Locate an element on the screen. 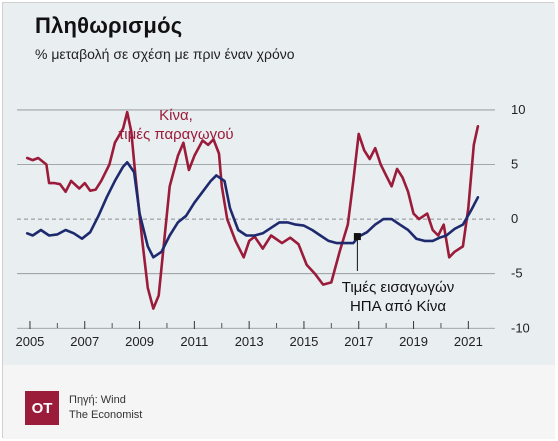  series-label-1-line-1: ΗΠΑ από Κίνα is located at coordinates (398, 306).